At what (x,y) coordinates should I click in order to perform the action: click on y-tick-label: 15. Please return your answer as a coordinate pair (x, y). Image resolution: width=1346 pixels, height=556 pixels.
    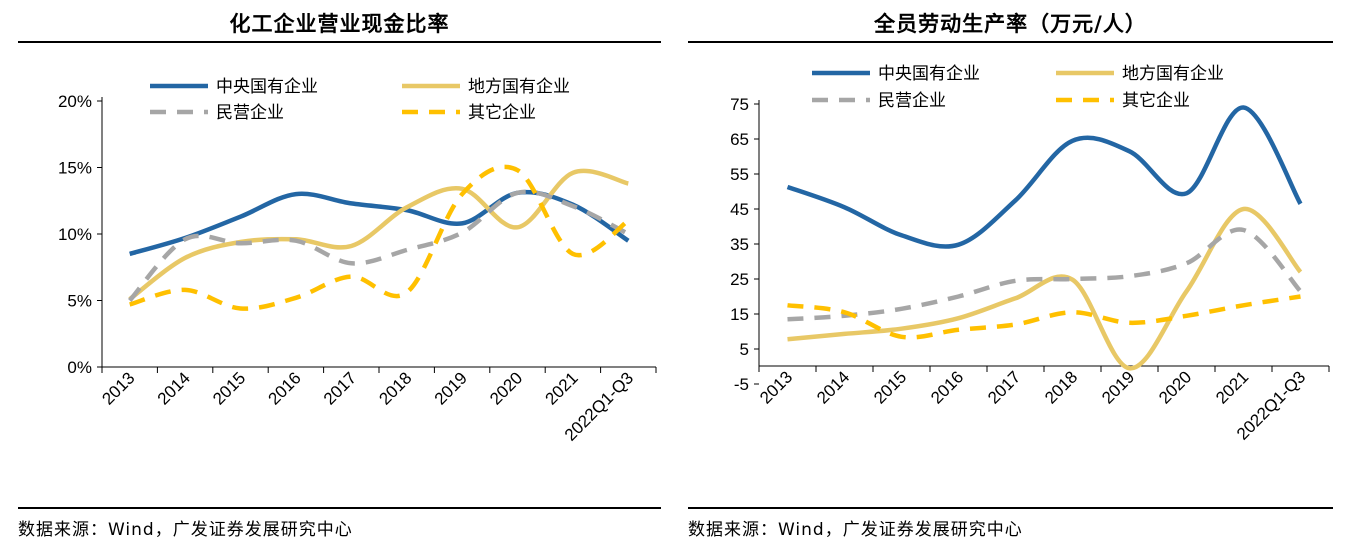
    Looking at the image, I should click on (739, 314).